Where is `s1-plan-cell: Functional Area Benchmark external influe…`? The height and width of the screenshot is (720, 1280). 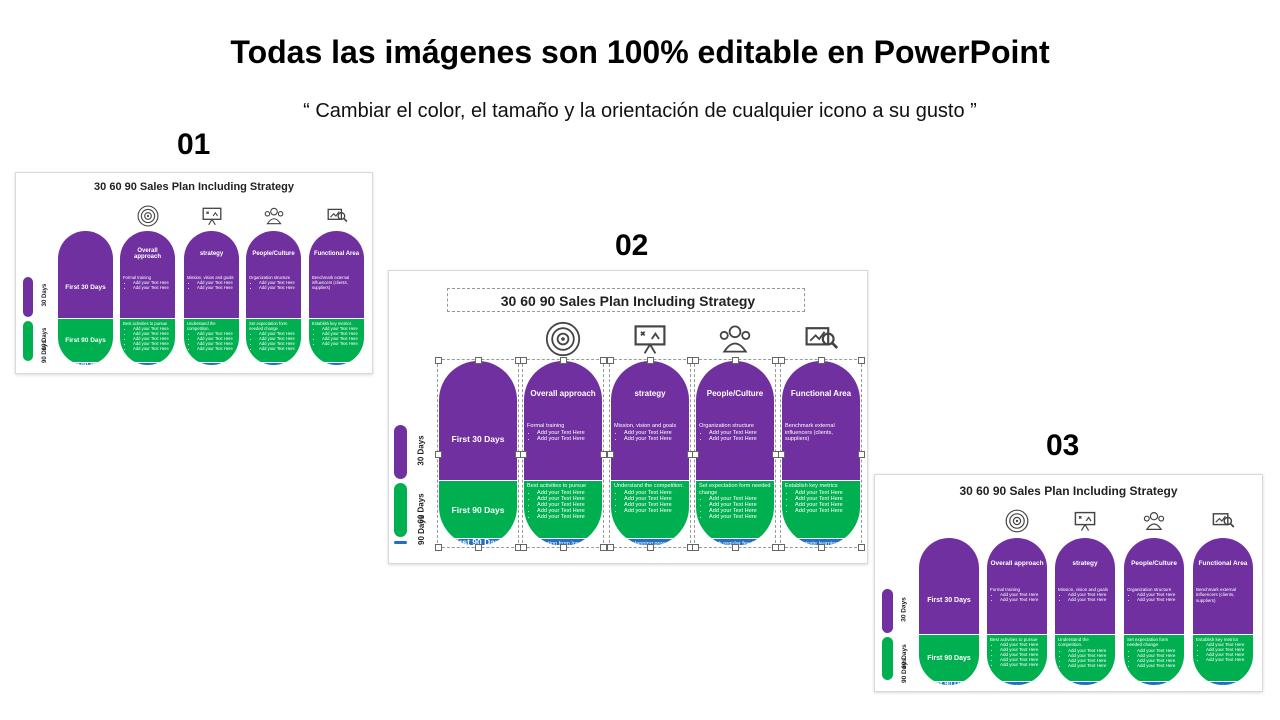 s1-plan-cell: Functional Area Benchmark external influe… is located at coordinates (336, 274).